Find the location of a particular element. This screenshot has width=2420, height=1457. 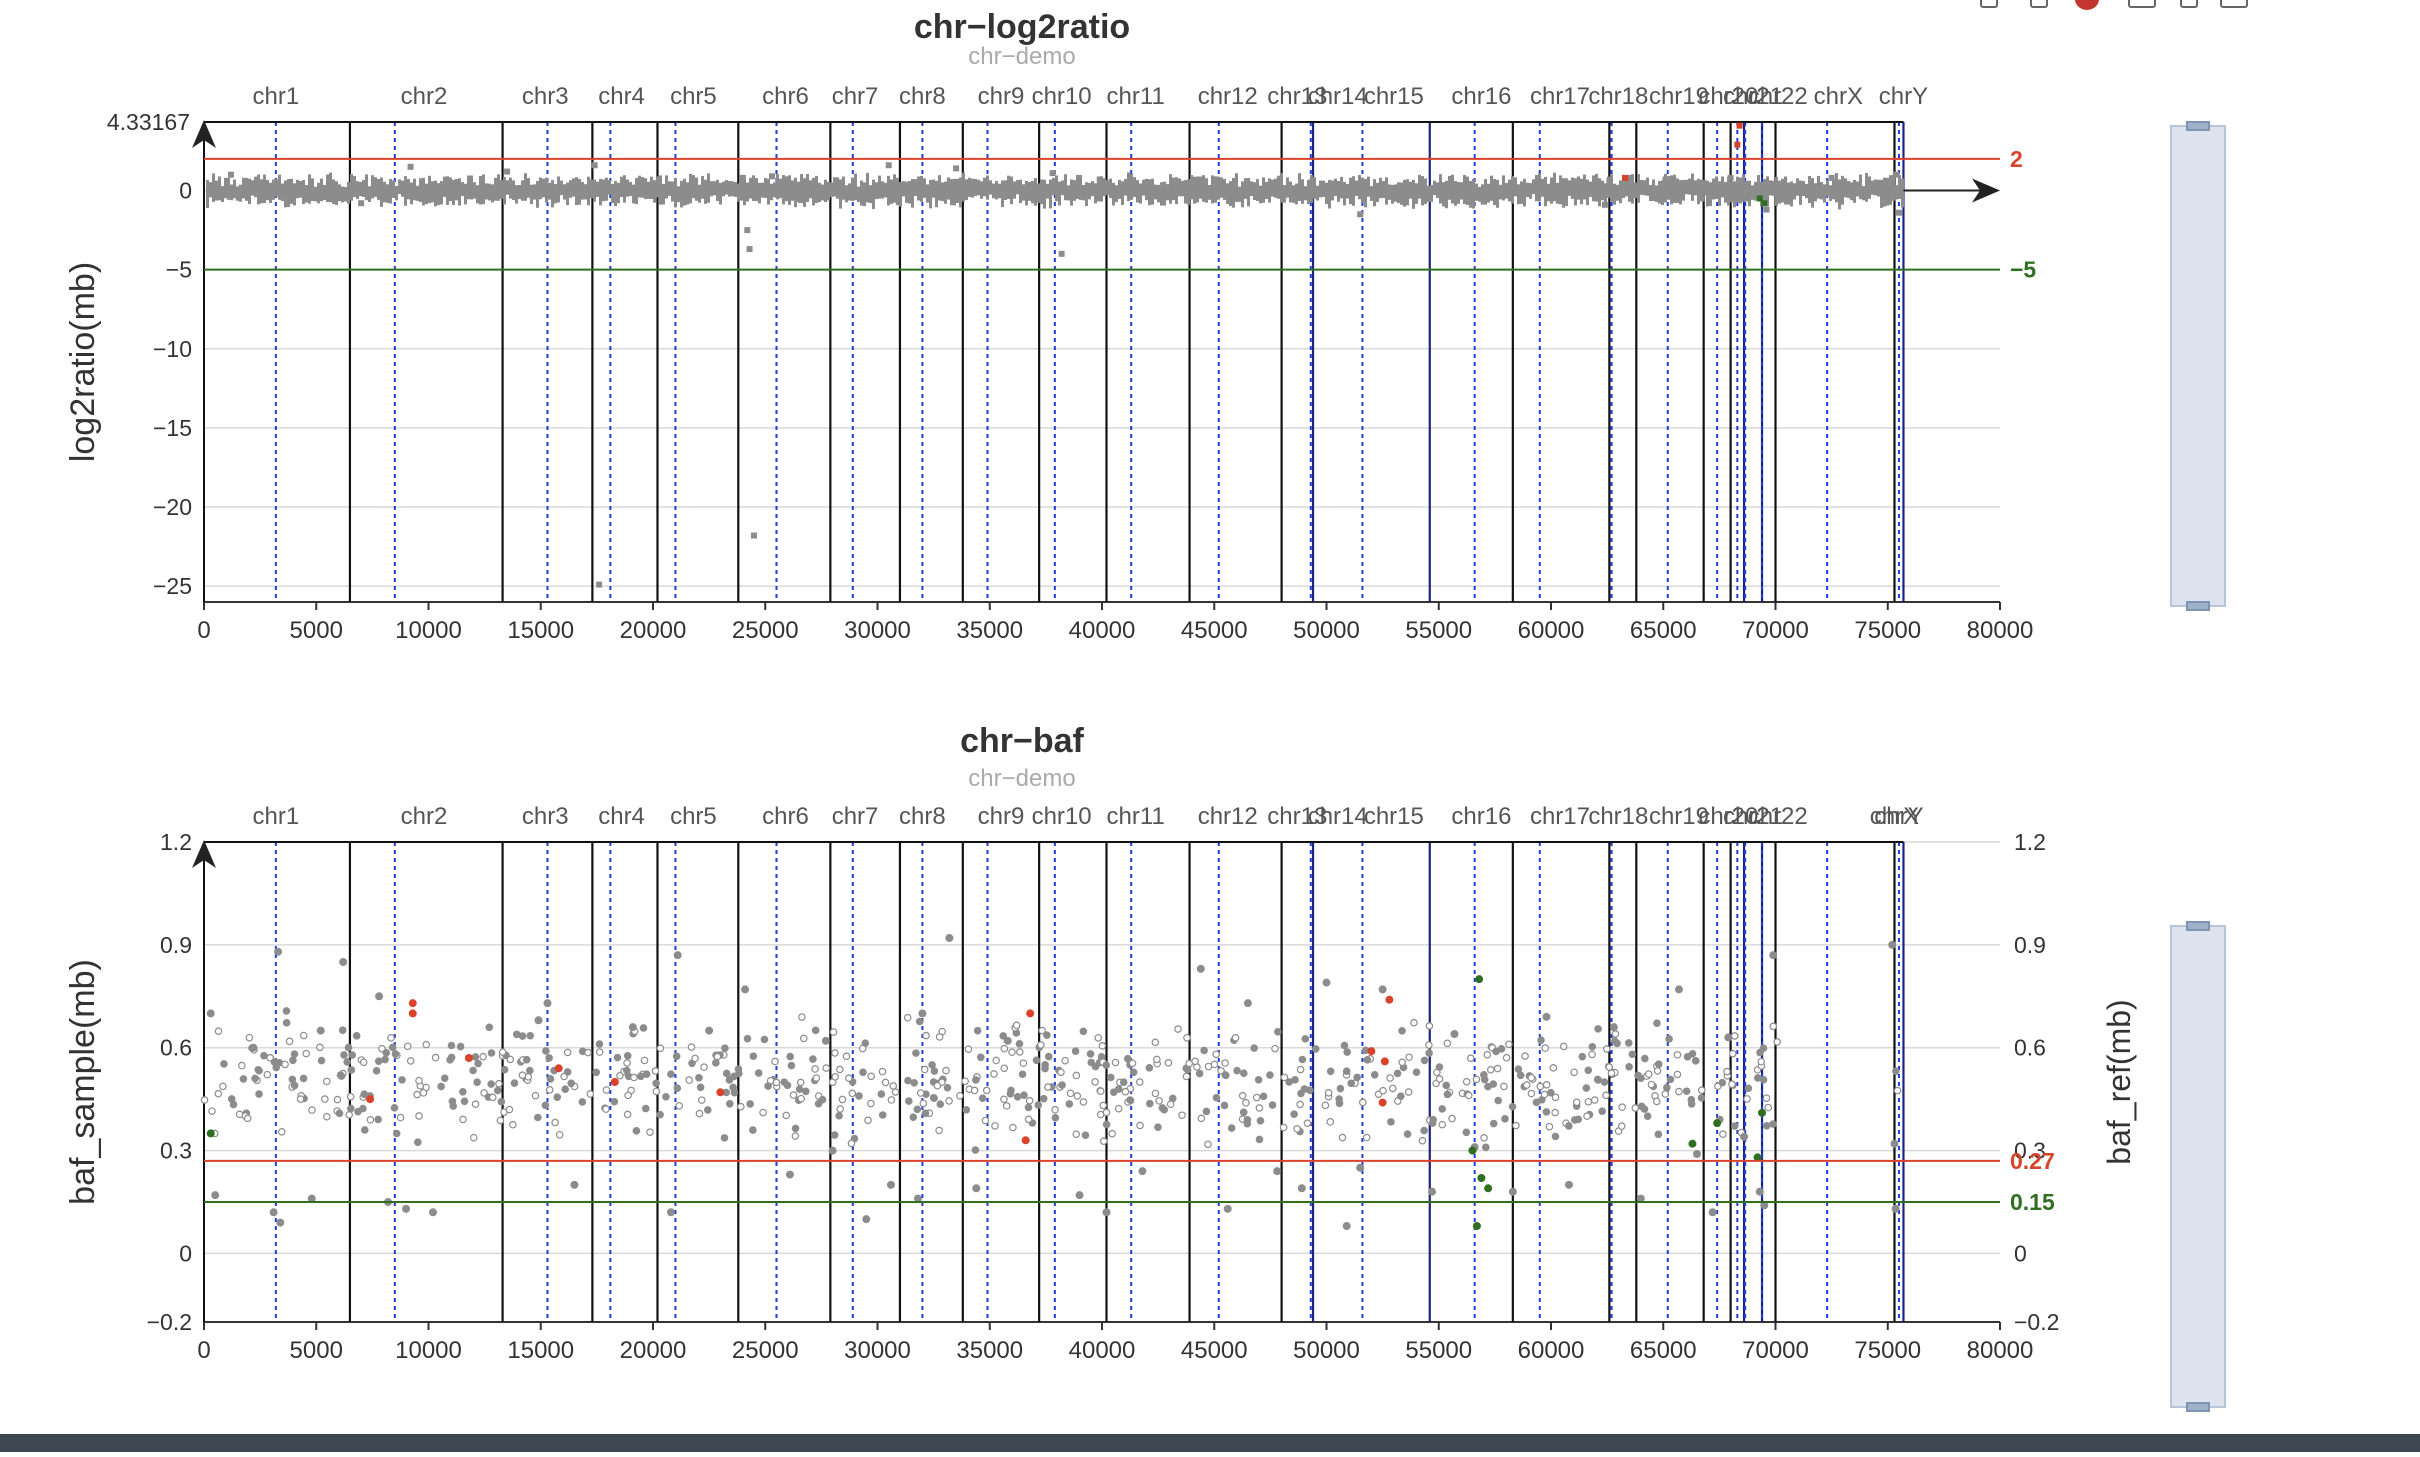

data-view-icon is located at coordinates (2039, 4).